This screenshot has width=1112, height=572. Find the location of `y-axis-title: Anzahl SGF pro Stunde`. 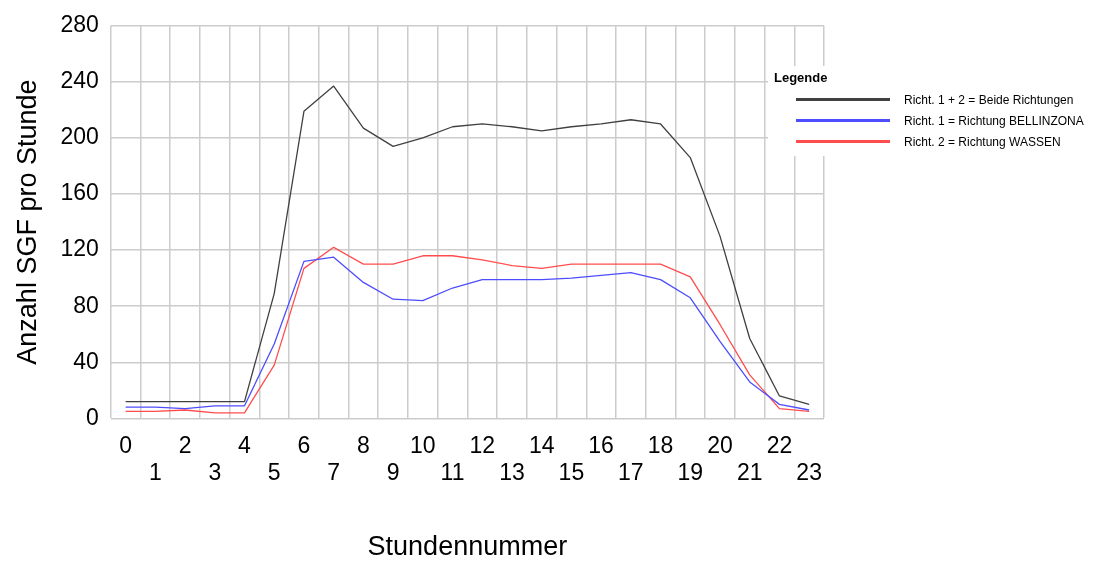

y-axis-title: Anzahl SGF pro Stunde is located at coordinates (26, 222).